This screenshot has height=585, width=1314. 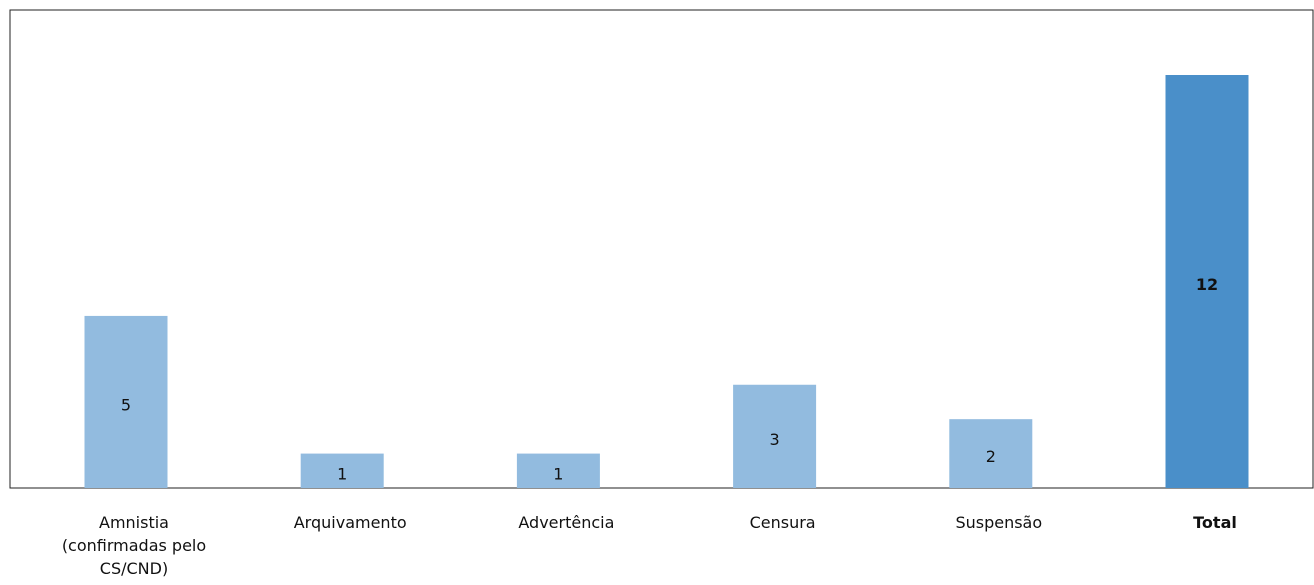 I want to click on x-tick-label: Amnistia (confirmadas pelo CS/CND), so click(x=134, y=545).